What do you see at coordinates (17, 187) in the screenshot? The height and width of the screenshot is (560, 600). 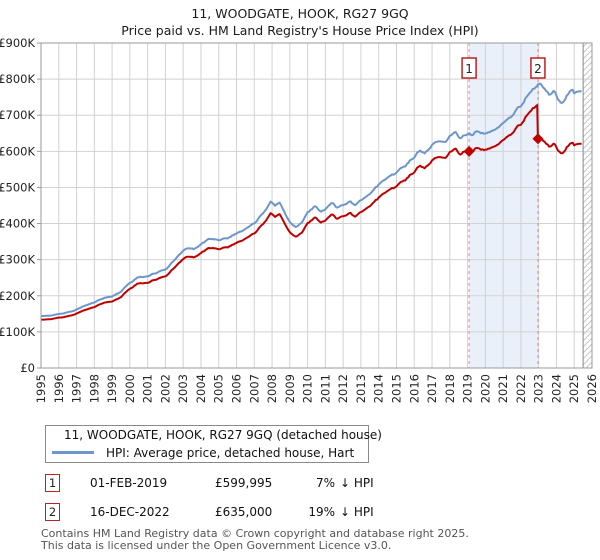 I see `y-tick-label: £500K` at bounding box center [17, 187].